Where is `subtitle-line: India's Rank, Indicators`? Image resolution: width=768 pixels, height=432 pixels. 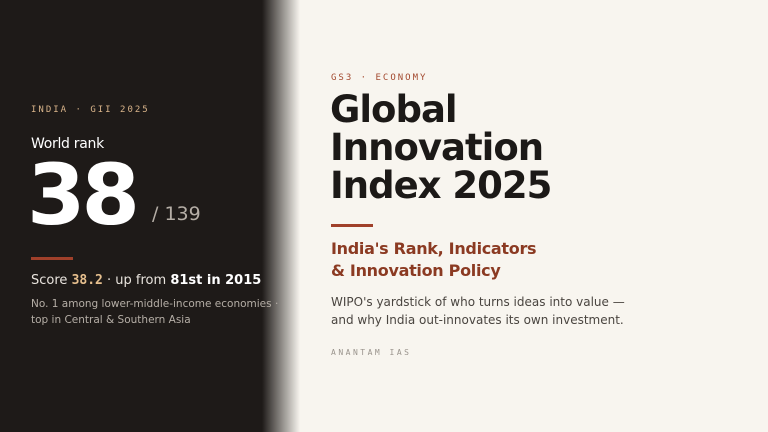
subtitle-line: India's Rank, Indicators is located at coordinates (434, 248).